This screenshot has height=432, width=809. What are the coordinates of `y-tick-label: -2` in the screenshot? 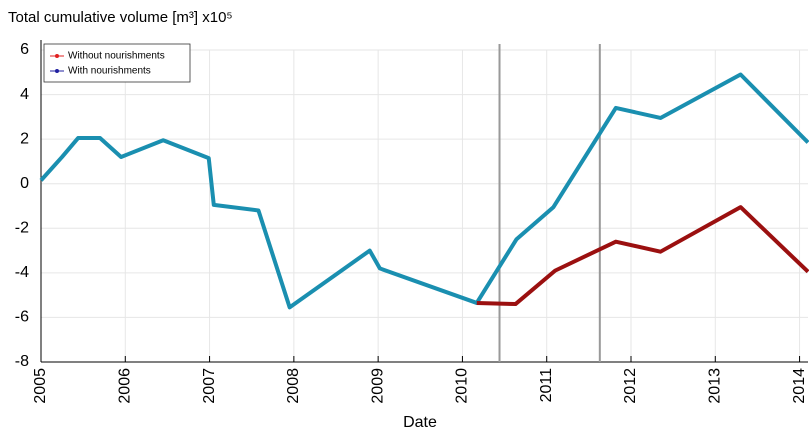 It's located at (22, 228).